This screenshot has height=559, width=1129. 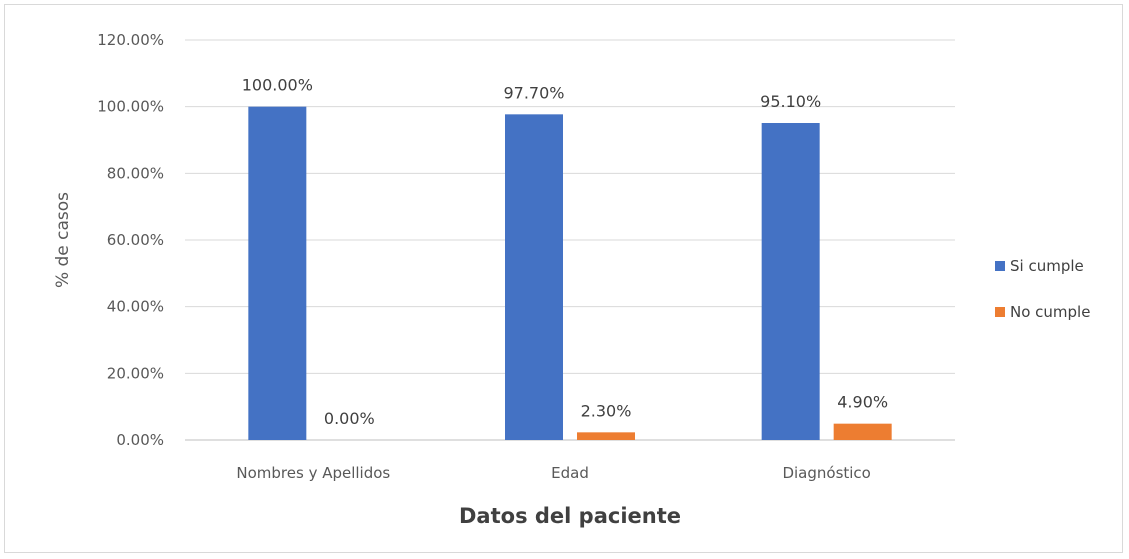 What do you see at coordinates (606, 410) in the screenshot?
I see `data-label: 2.30%` at bounding box center [606, 410].